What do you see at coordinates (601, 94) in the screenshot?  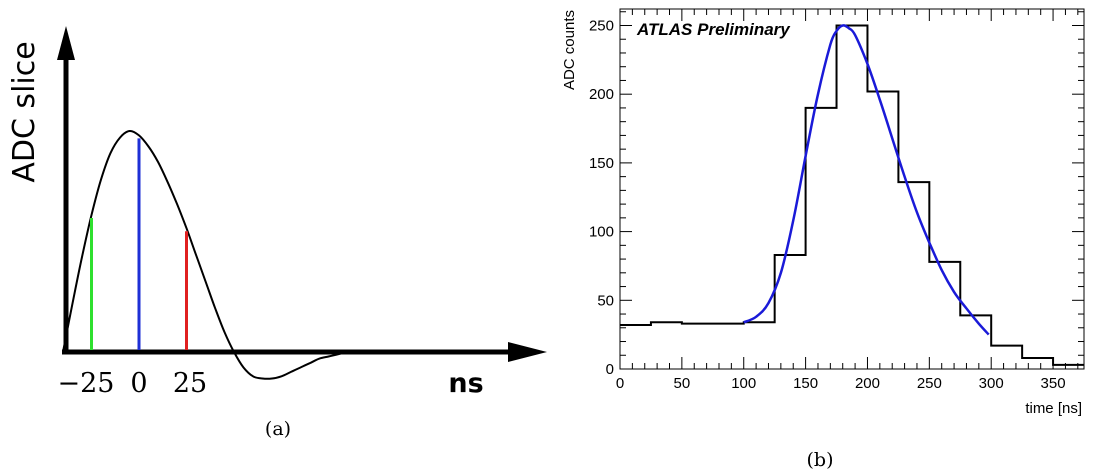 I see `y-tick-label: 200` at bounding box center [601, 94].